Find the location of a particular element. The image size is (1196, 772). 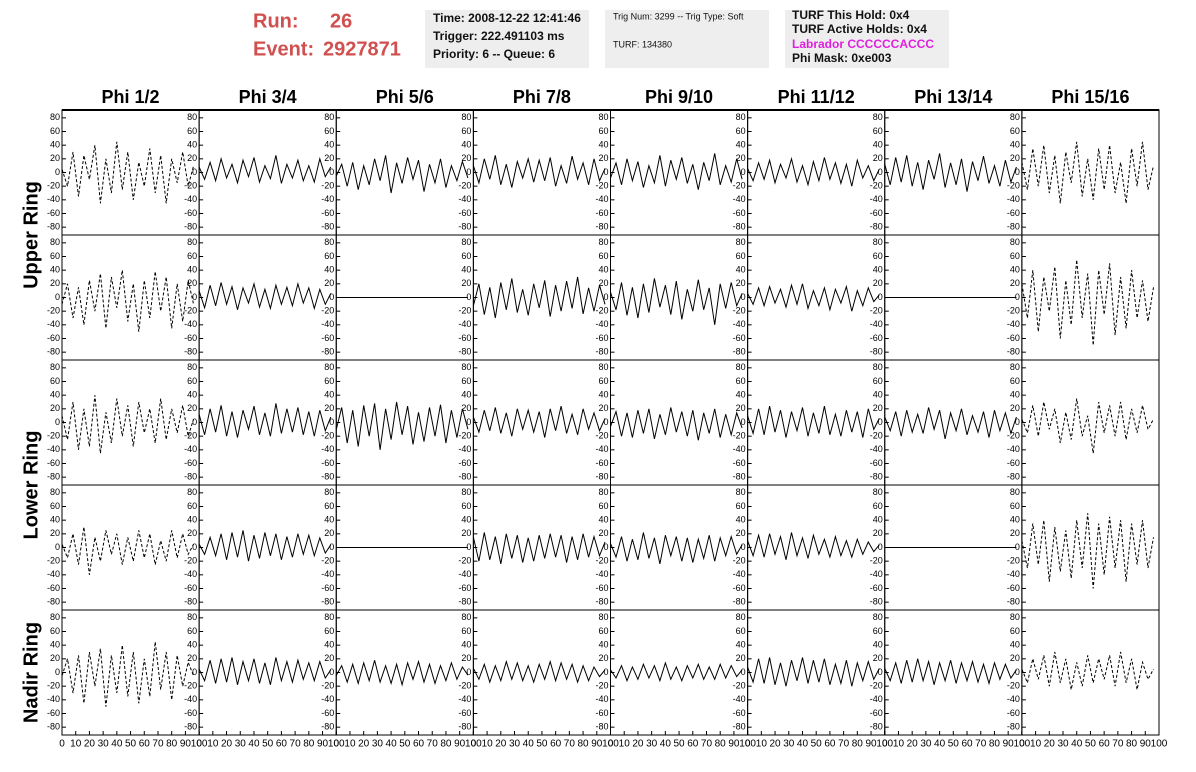

info-text: Priority: 6 -- Queue: 6 is located at coordinates (494, 54).